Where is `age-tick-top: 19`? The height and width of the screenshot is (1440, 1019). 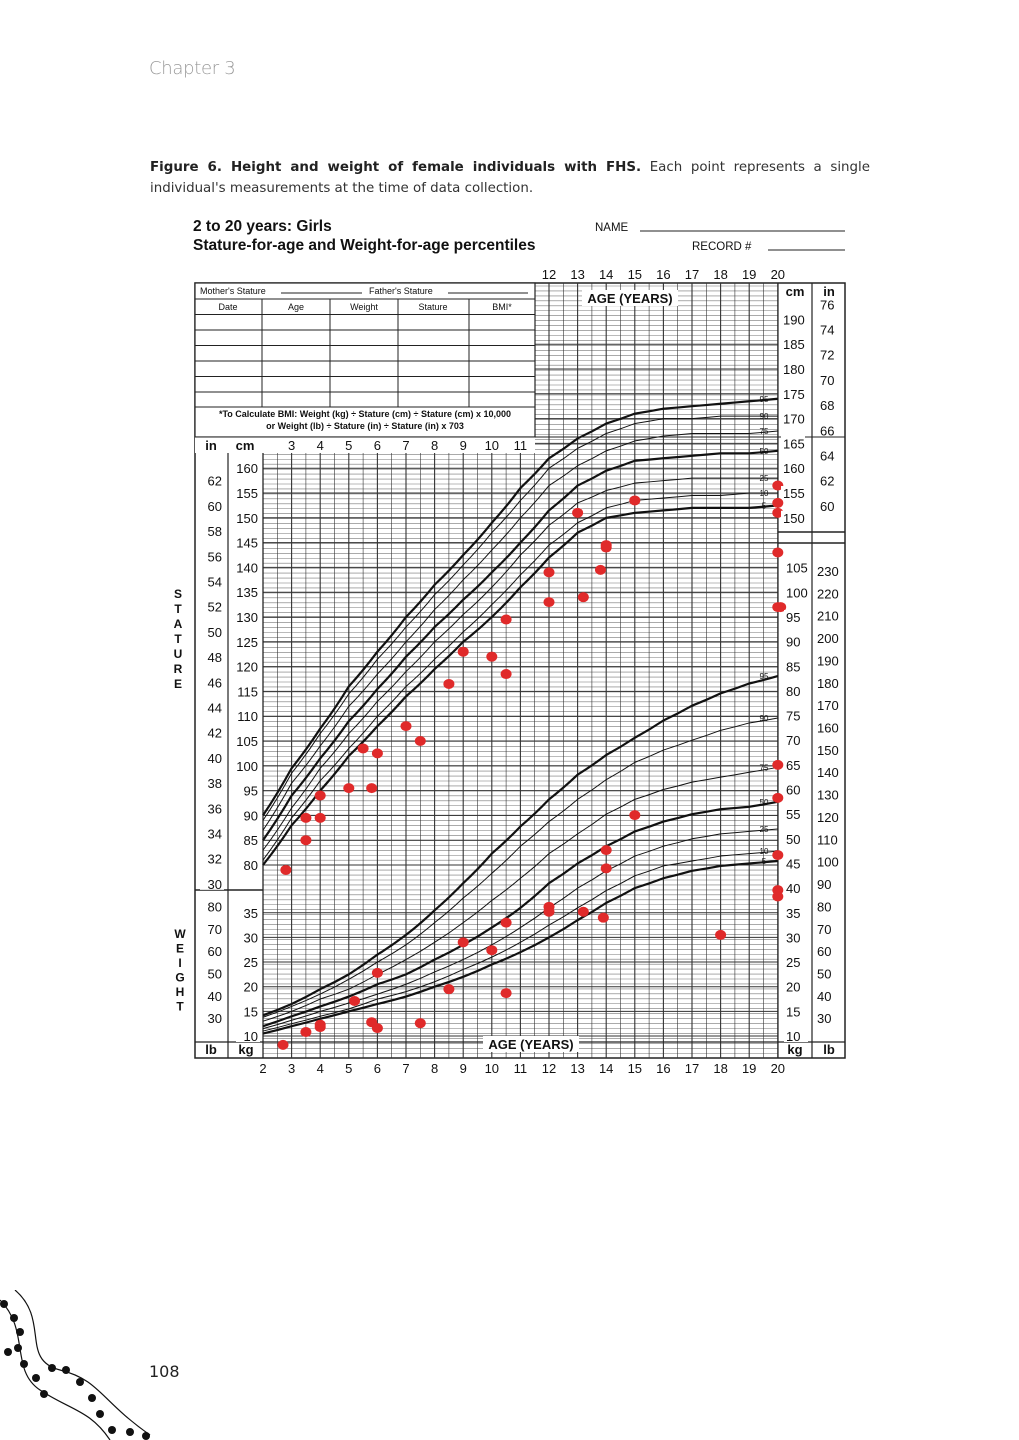
age-tick-top: 19 is located at coordinates (749, 274).